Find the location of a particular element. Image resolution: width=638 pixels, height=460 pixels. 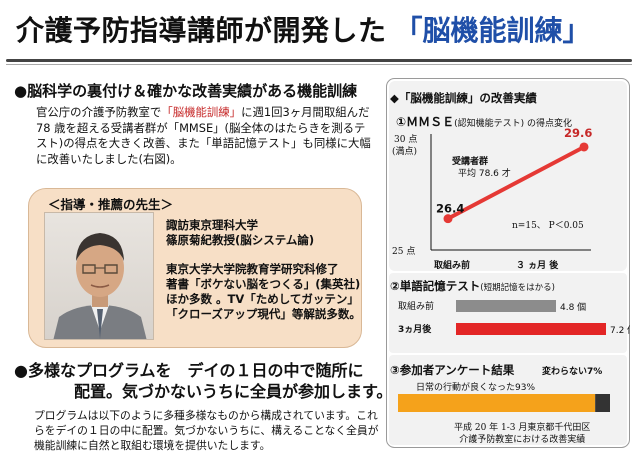

survey-segment-improved is located at coordinates (497, 403).